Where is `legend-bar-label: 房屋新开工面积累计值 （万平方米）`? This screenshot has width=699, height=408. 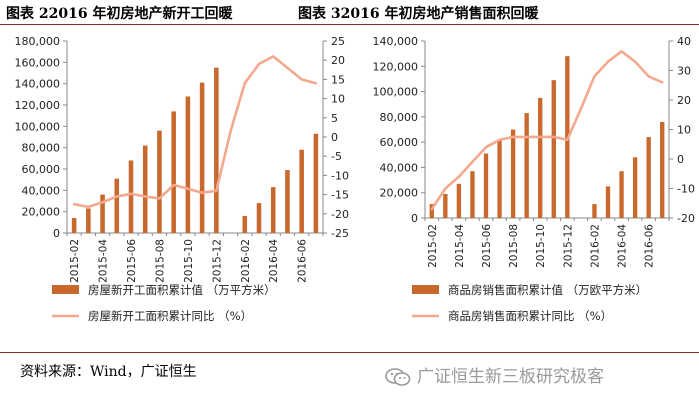
legend-bar-label: 房屋新开工面积累计值 （万平方米） is located at coordinates (182, 290).